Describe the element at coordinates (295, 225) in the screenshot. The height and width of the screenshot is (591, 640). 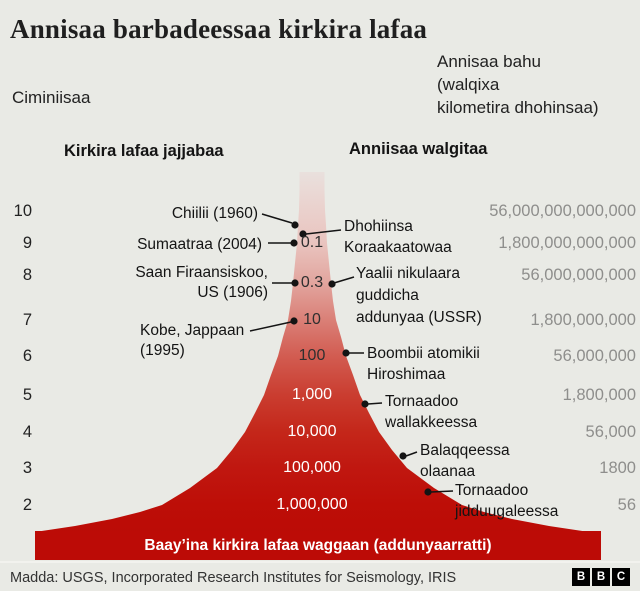
I see `dot-chiilii` at that location.